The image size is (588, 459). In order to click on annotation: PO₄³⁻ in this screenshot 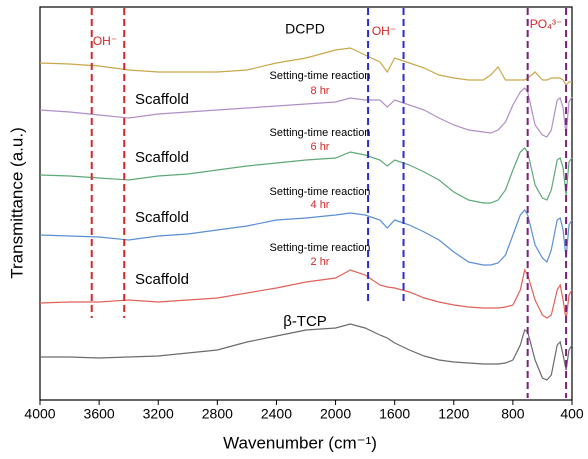, I will do `click(546, 24)`.